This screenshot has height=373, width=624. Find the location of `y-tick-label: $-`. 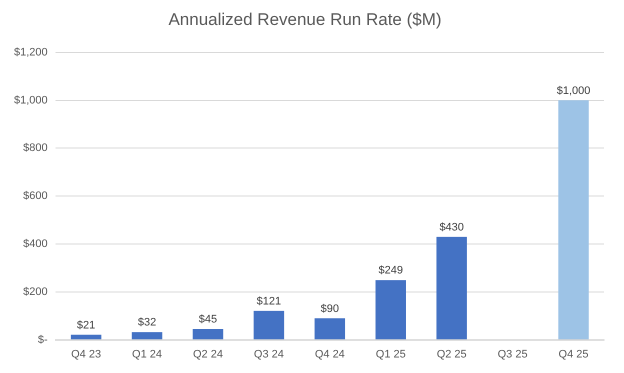

y-tick-label: $- is located at coordinates (43, 340).